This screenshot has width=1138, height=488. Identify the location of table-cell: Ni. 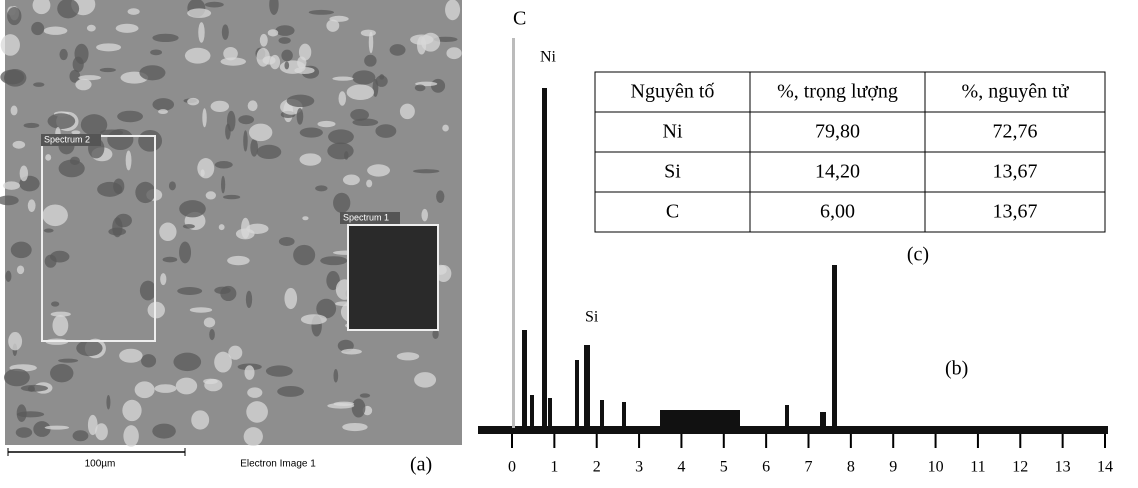
(673, 132).